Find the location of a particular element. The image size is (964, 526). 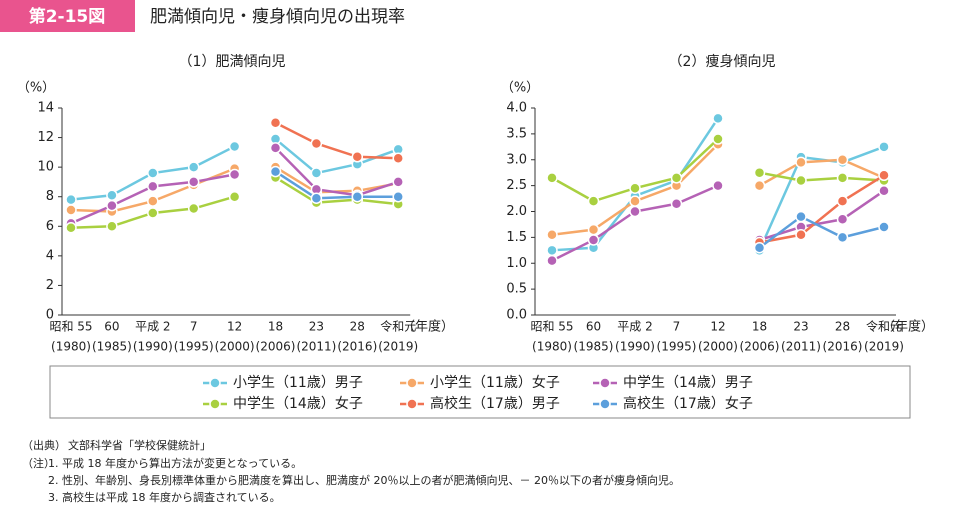

legend-label: 中学生（14歳）男子 is located at coordinates (688, 383).